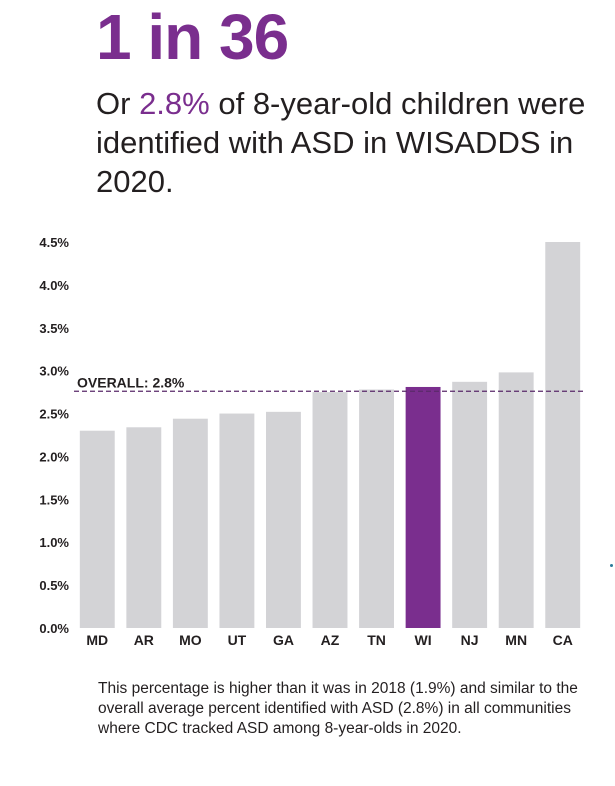 This screenshot has width=615, height=786. What do you see at coordinates (174, 103) in the screenshot?
I see `subhead-highlight: 2.8%` at bounding box center [174, 103].